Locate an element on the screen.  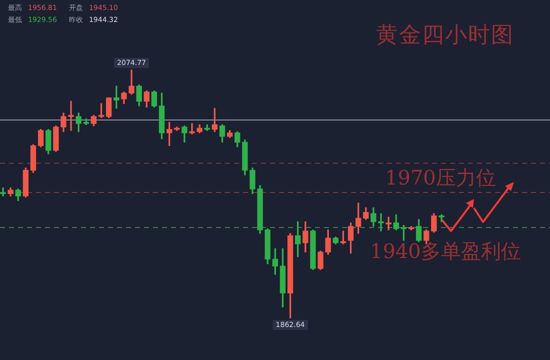
ref-line-label: 1970压力位 is located at coordinates (440, 178).